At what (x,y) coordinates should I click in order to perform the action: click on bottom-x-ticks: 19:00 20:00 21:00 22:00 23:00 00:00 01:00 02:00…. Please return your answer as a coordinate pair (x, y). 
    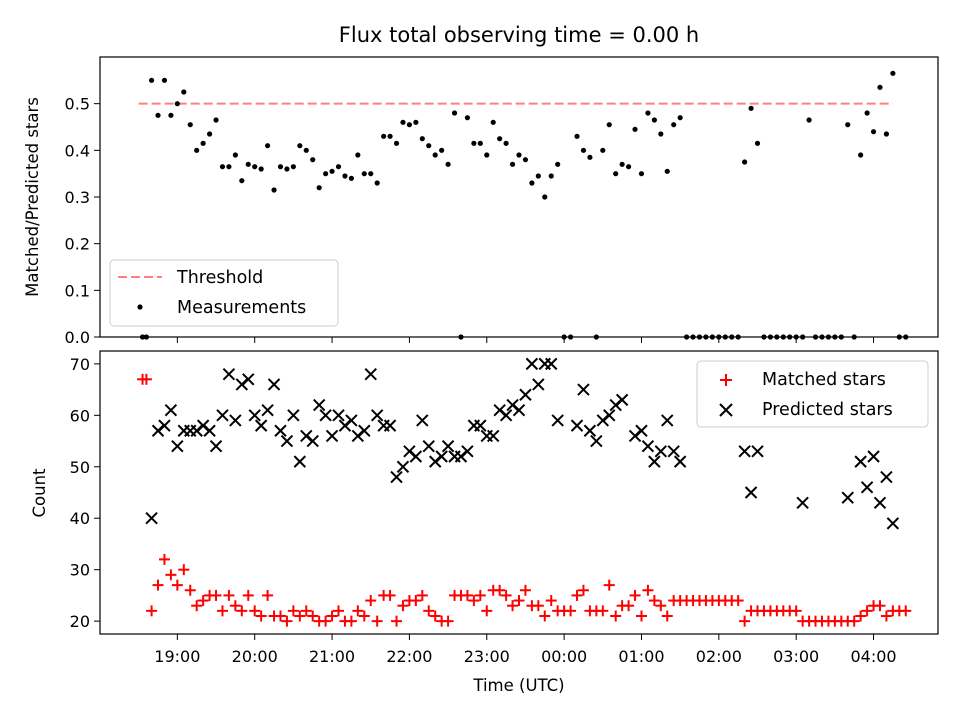
    Looking at the image, I should click on (525, 650).